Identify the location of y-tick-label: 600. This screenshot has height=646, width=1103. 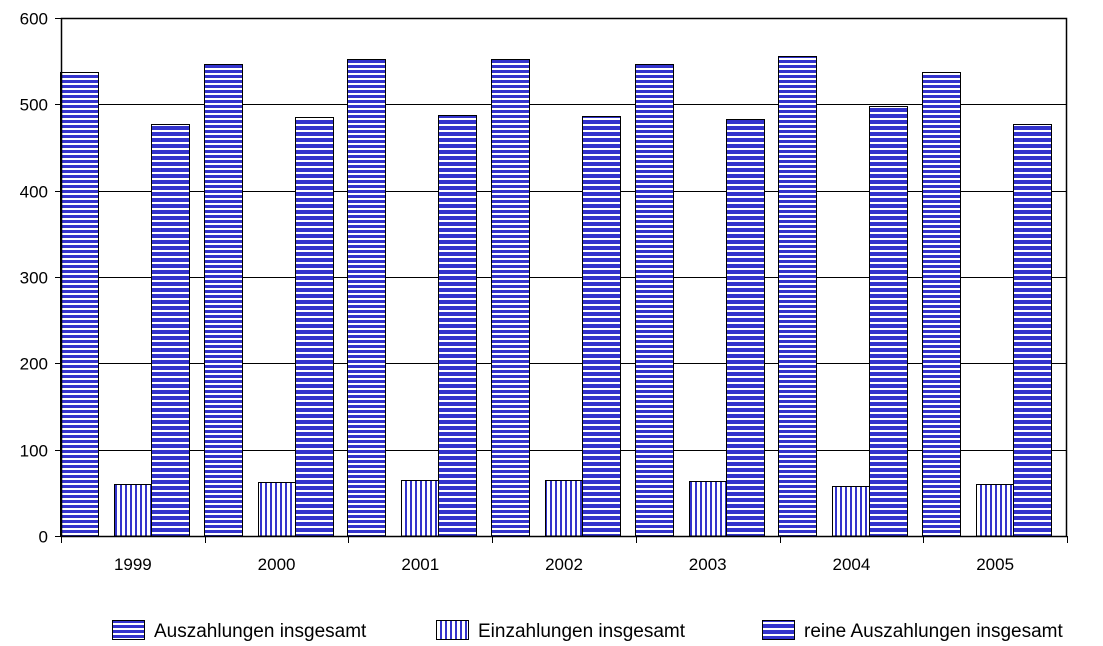
(34, 19).